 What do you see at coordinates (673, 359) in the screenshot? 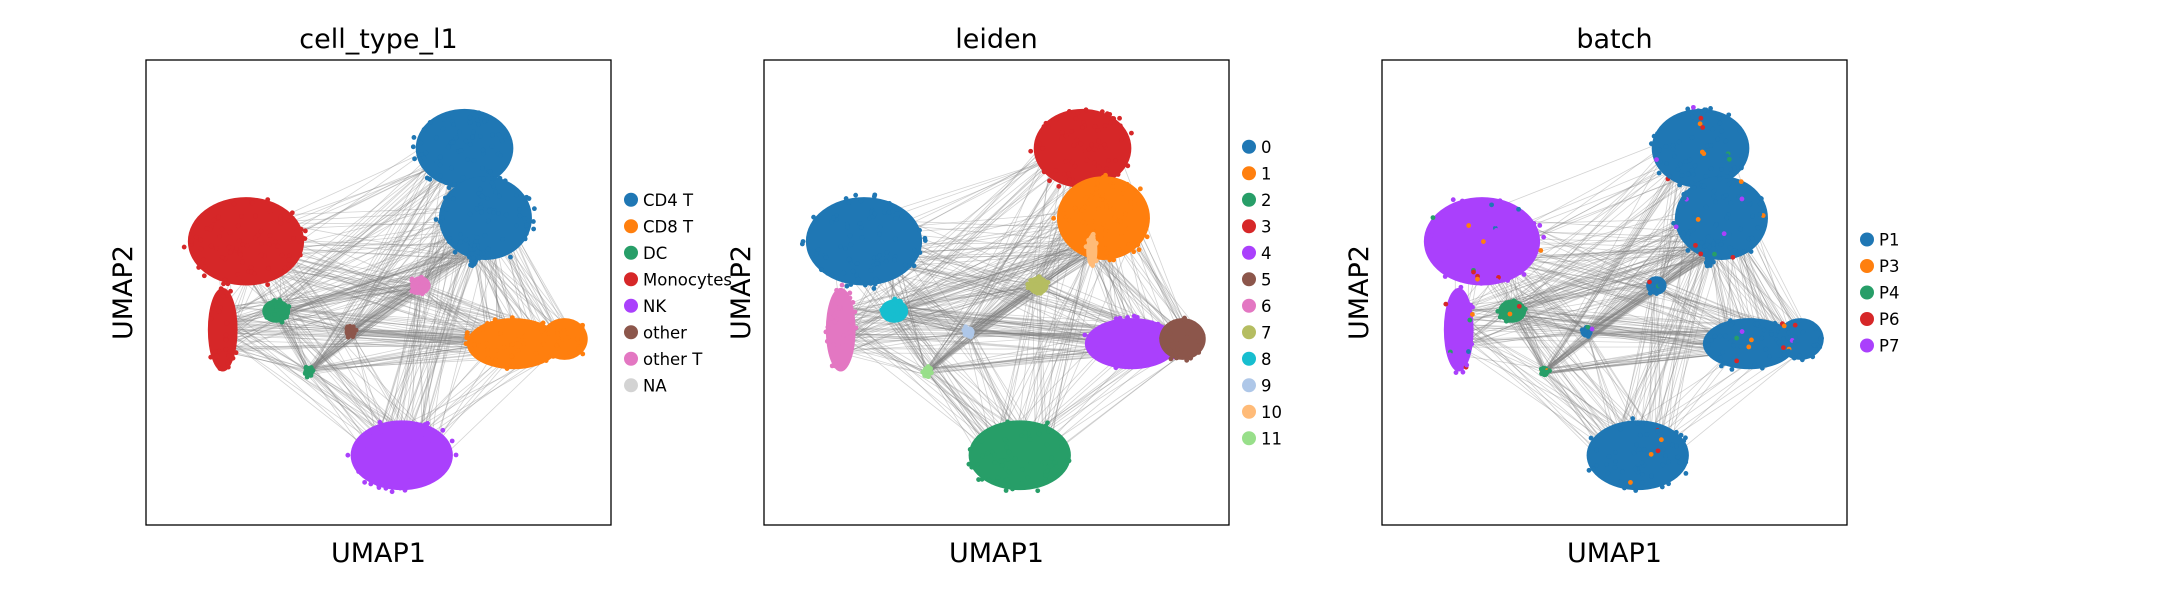
I see `legend-label: other T` at bounding box center [673, 359].